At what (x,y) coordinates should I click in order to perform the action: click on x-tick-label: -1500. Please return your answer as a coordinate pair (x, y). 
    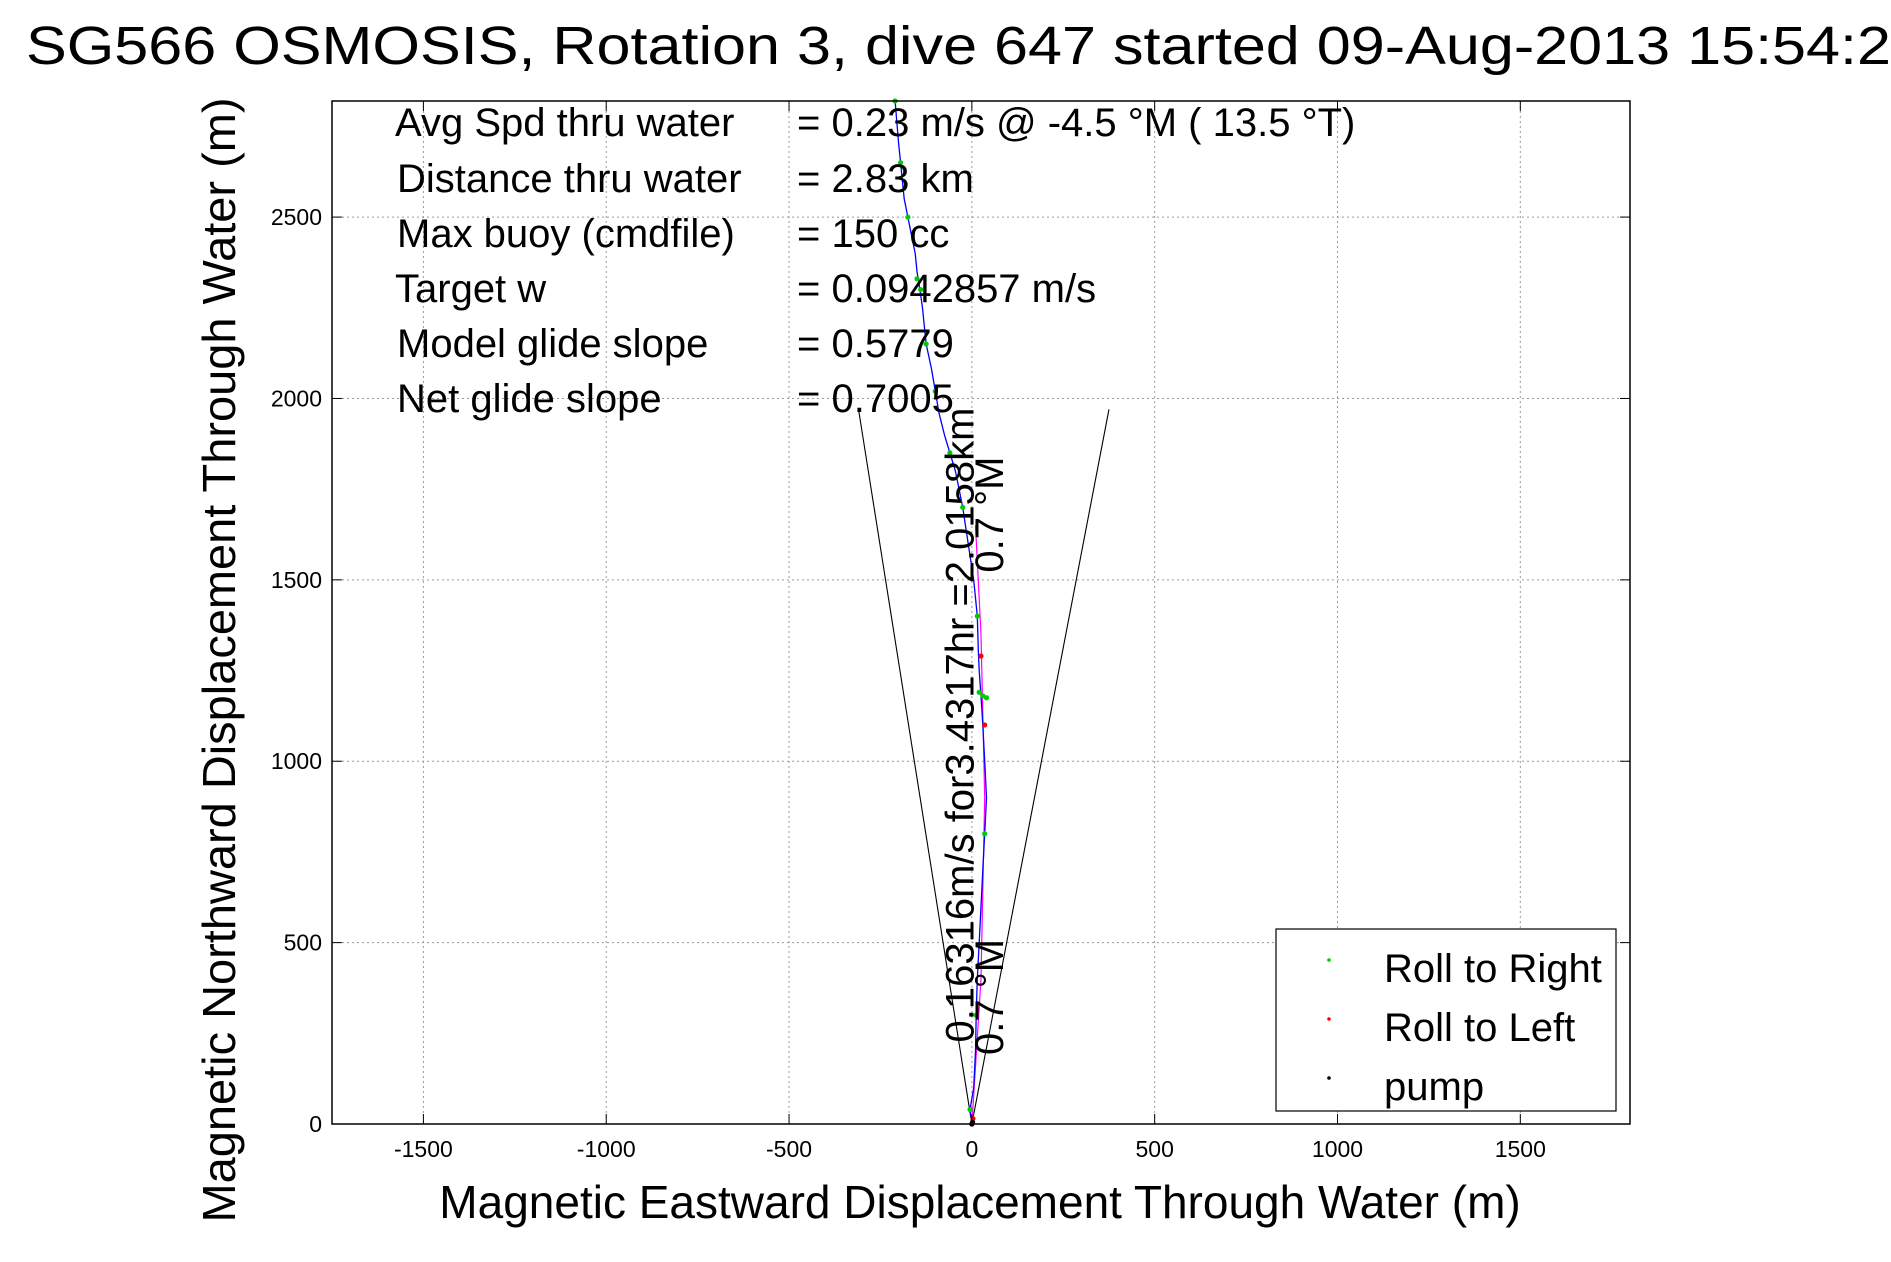
    Looking at the image, I should click on (423, 1149).